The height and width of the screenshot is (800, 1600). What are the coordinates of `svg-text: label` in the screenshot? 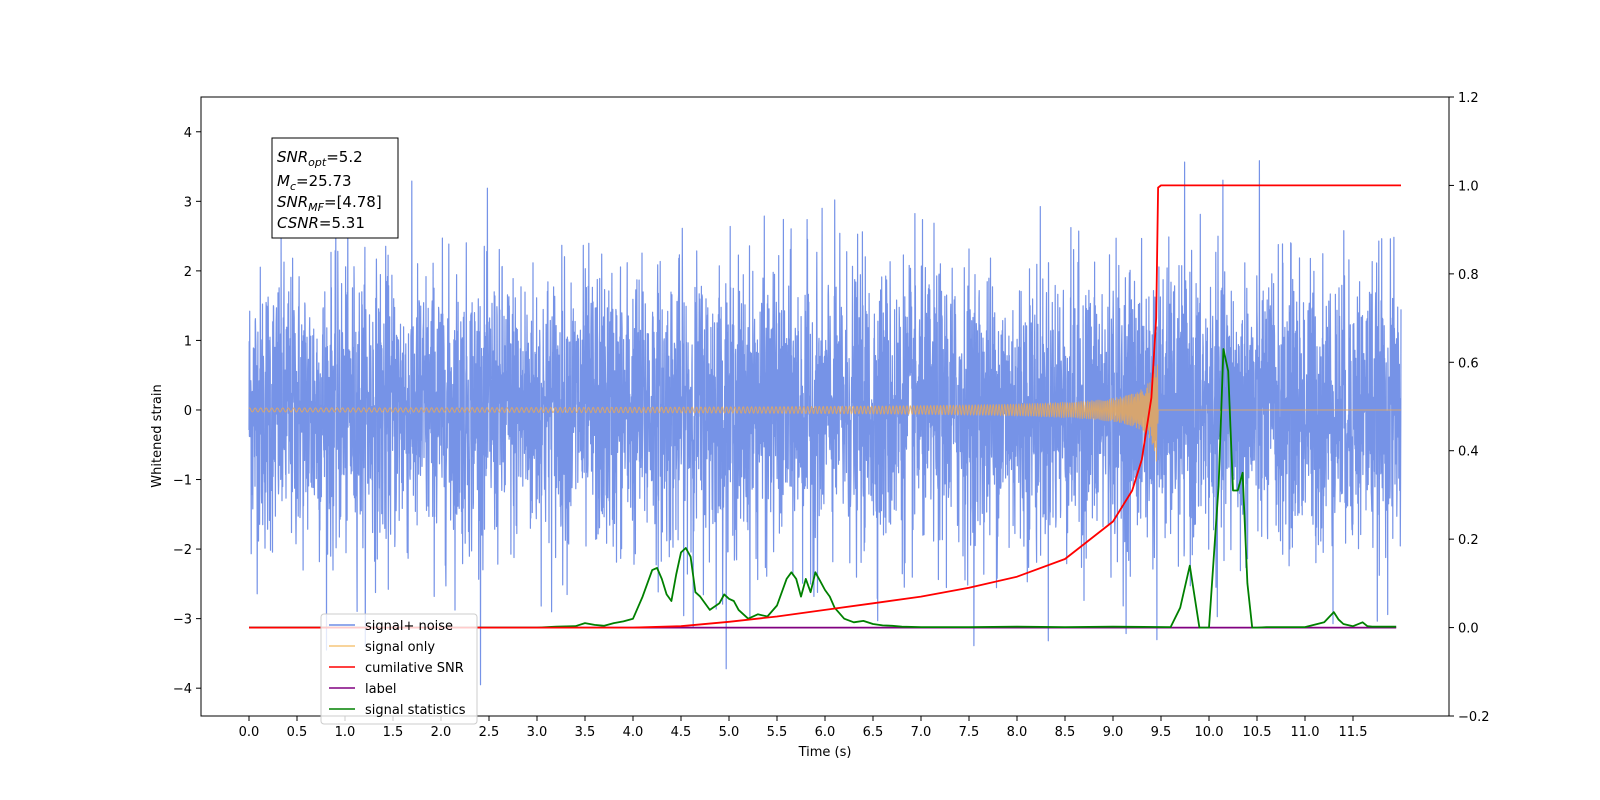 It's located at (380, 689).